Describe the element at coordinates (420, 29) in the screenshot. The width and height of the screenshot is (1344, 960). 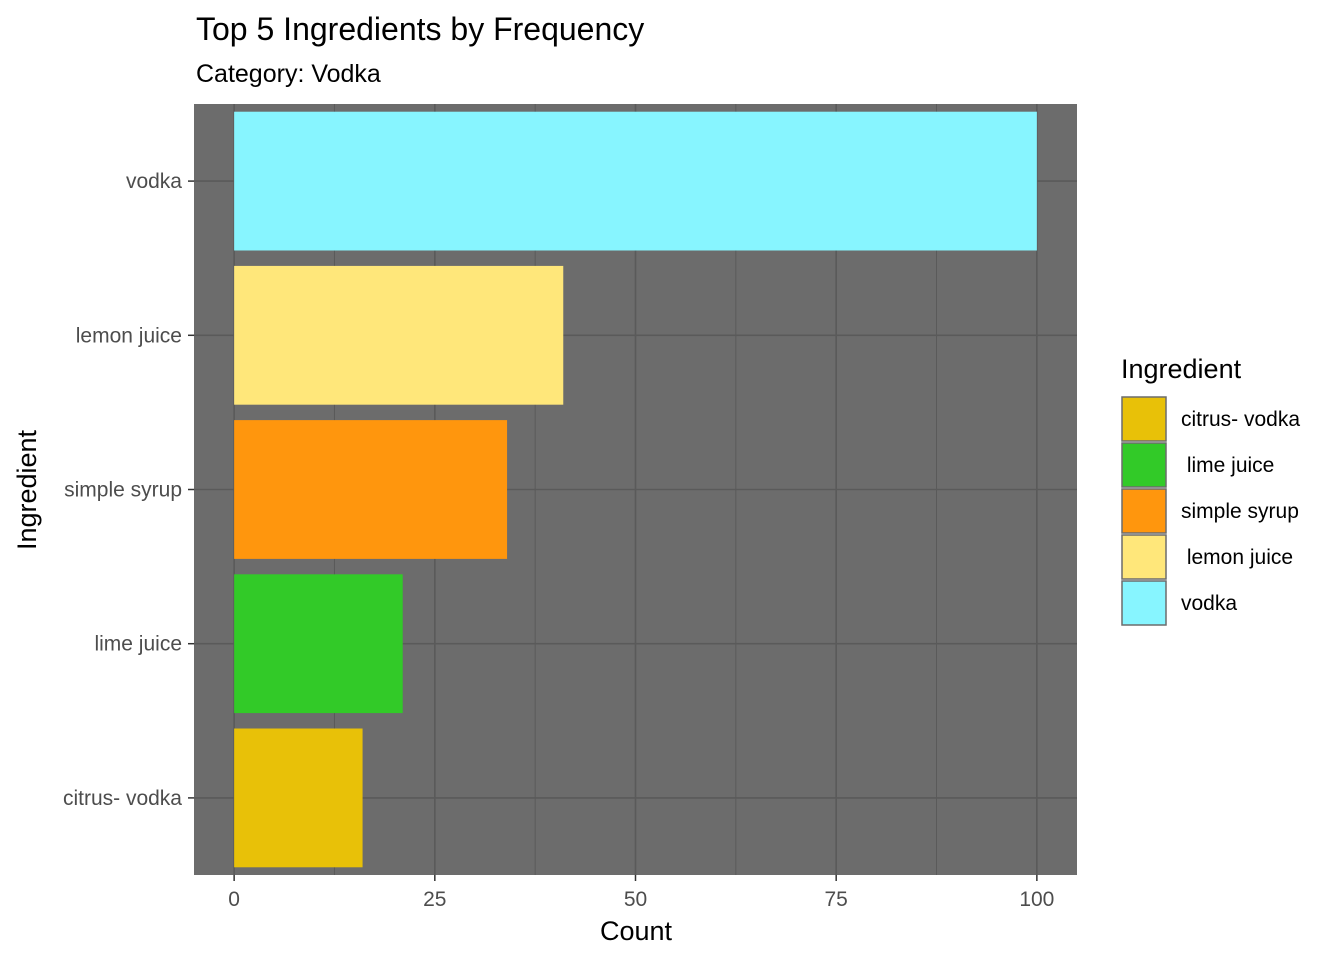
I see `chart-title: Top 5 Ingredients by Frequency` at that location.